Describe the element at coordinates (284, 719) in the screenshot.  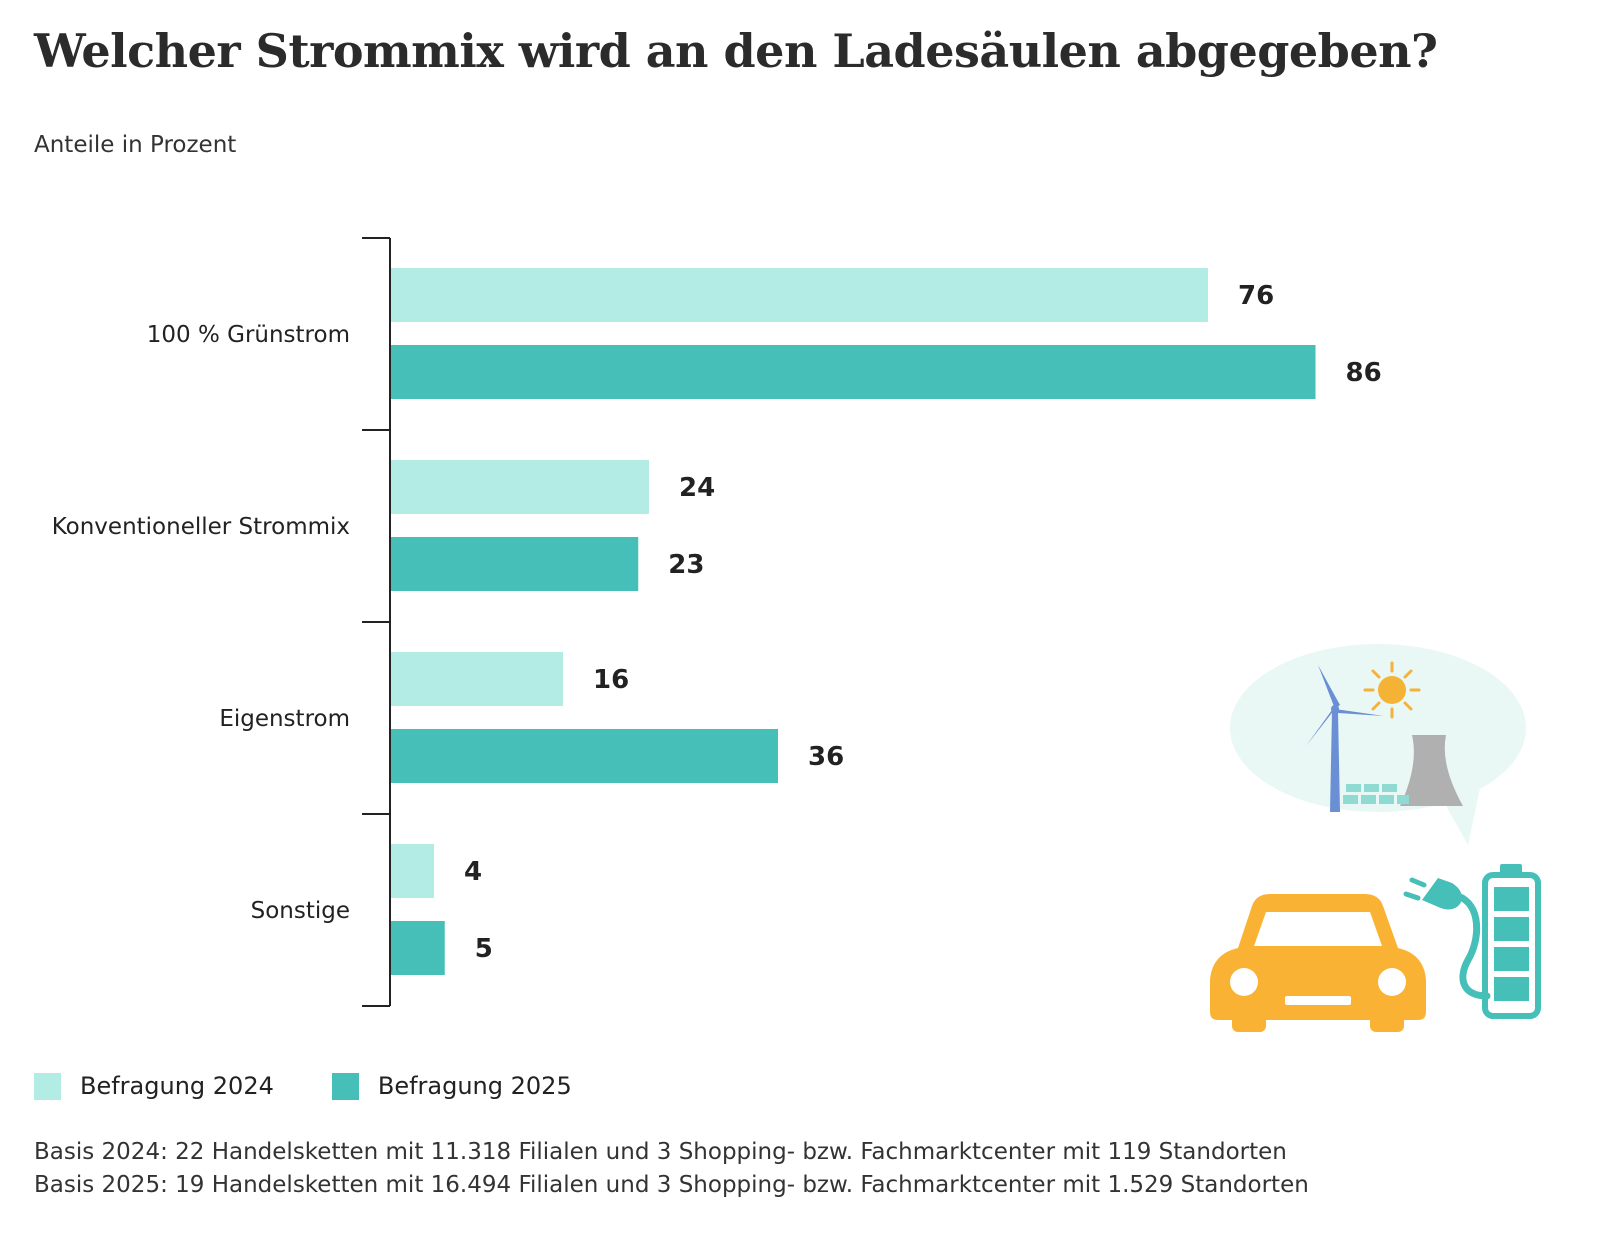
I see `category-label: Eigenstrom` at that location.